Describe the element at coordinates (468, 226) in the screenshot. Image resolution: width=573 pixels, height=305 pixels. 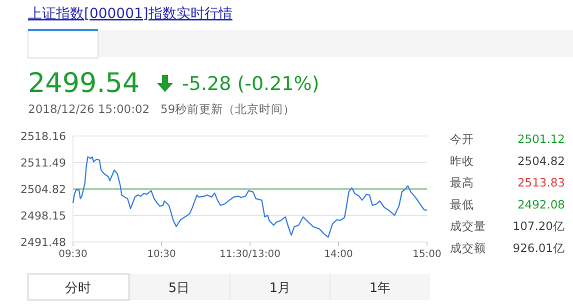
I see `text: 成交量` at that location.